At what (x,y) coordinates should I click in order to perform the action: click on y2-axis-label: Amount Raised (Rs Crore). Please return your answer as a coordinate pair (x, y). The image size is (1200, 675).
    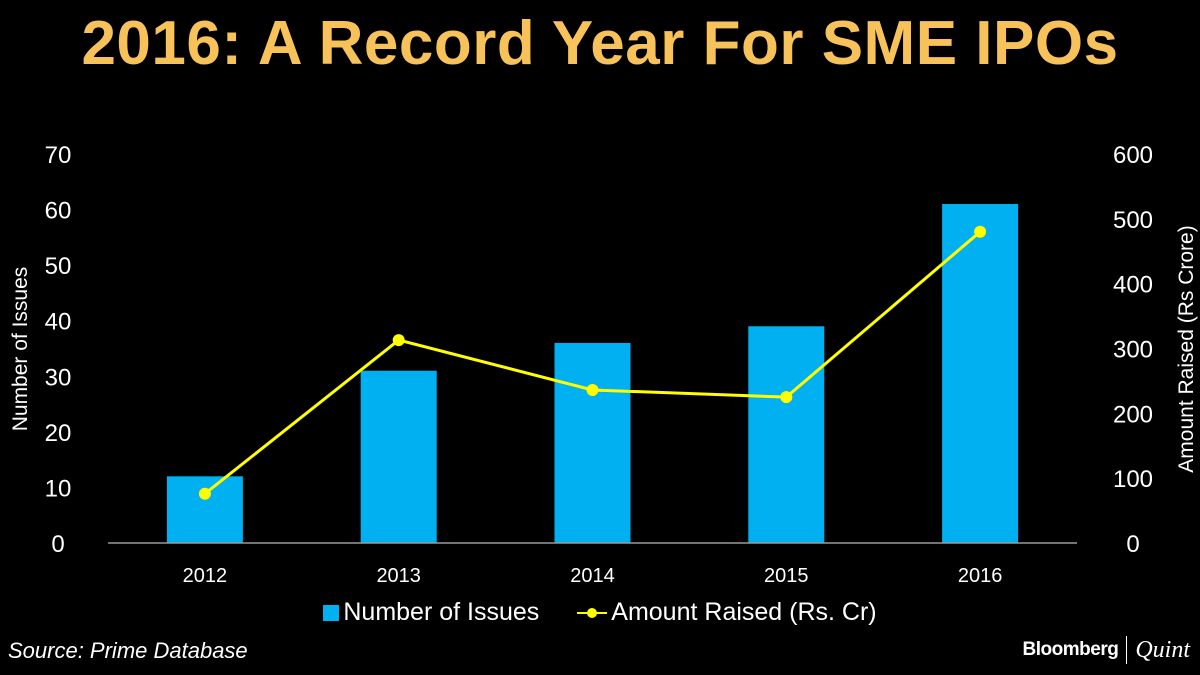
    Looking at the image, I should click on (1186, 348).